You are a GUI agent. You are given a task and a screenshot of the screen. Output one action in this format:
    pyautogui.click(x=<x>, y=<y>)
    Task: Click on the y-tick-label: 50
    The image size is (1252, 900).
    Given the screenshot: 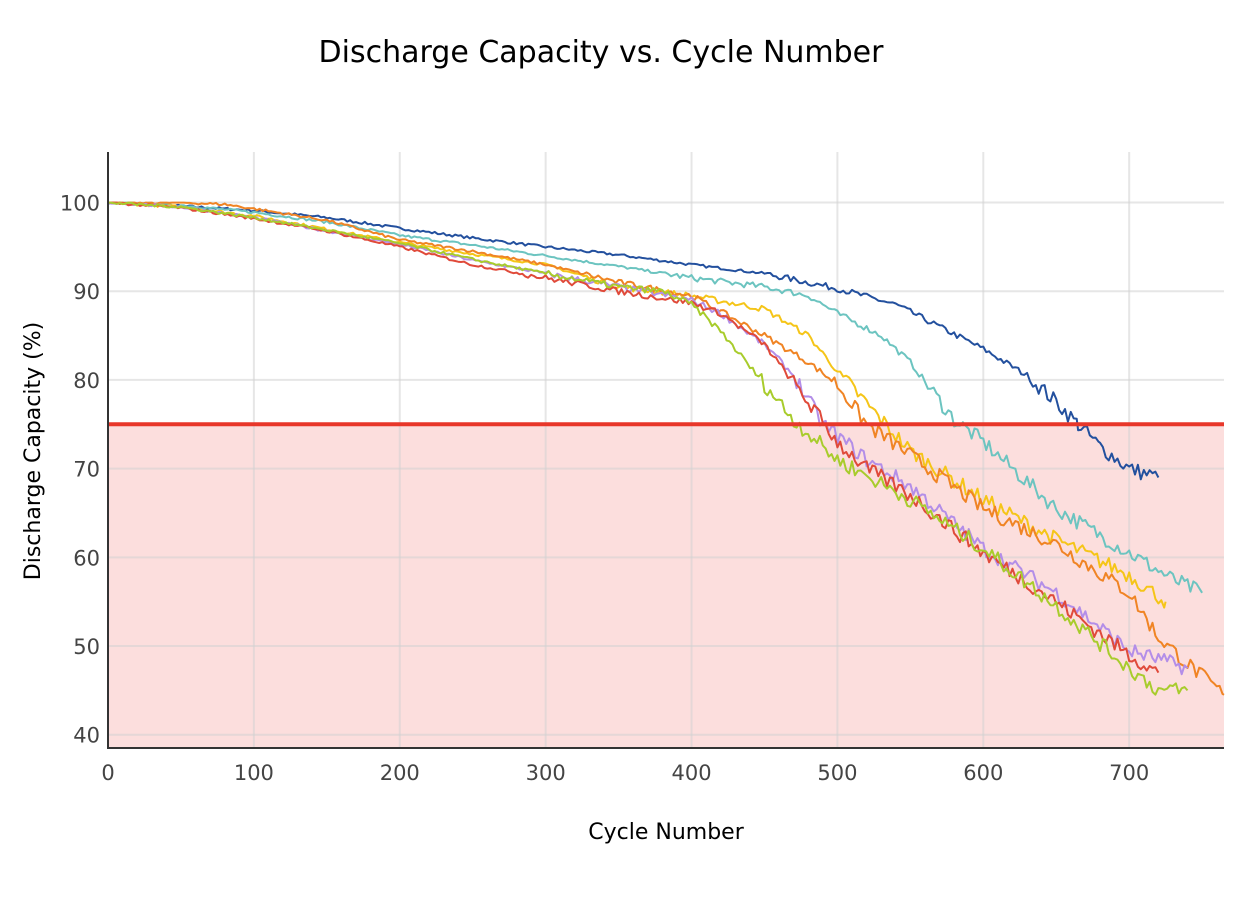 What is the action you would take?
    pyautogui.click(x=86, y=647)
    